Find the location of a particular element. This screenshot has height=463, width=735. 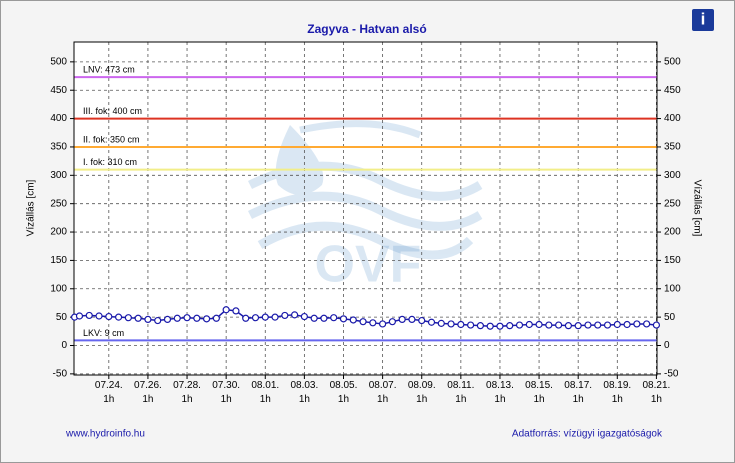

x-tick-label: 08.13. 1h is located at coordinates (500, 392).